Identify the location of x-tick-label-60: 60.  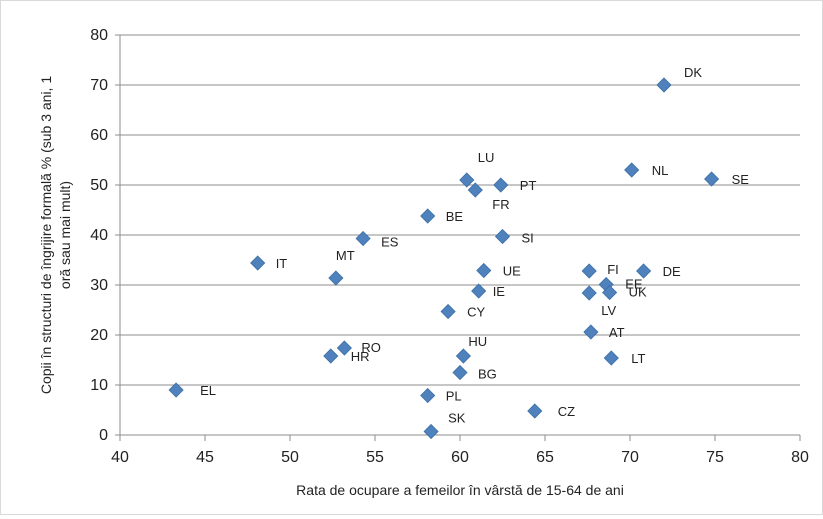
(460, 457).